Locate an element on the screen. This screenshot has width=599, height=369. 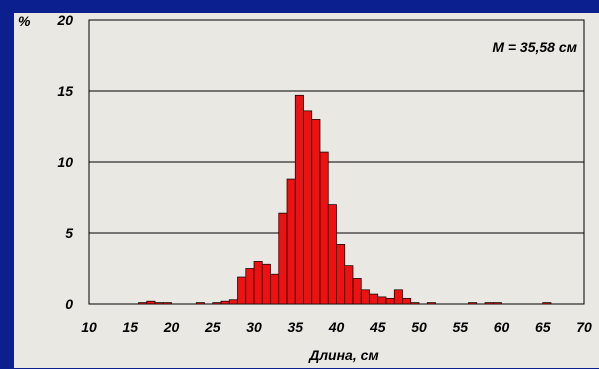
x-tick-label: 50 is located at coordinates (419, 327).